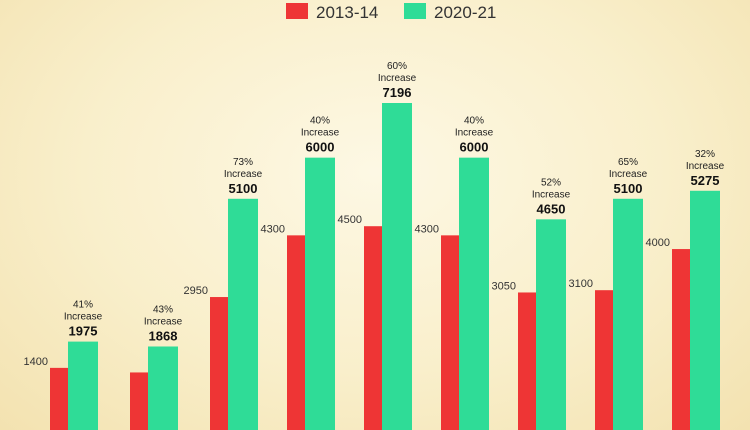 The height and width of the screenshot is (430, 750). Describe the element at coordinates (628, 188) in the screenshot. I see `value-label-2020-21-7: 5100` at that location.